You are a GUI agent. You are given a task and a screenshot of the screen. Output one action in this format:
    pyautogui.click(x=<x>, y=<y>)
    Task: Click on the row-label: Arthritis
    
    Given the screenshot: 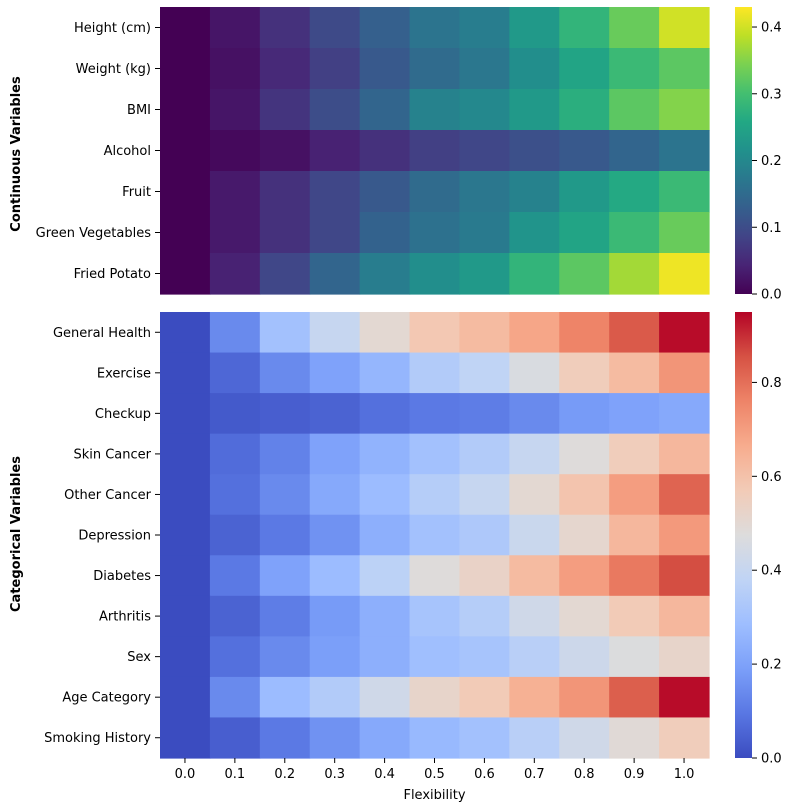 What is the action you would take?
    pyautogui.click(x=125, y=617)
    